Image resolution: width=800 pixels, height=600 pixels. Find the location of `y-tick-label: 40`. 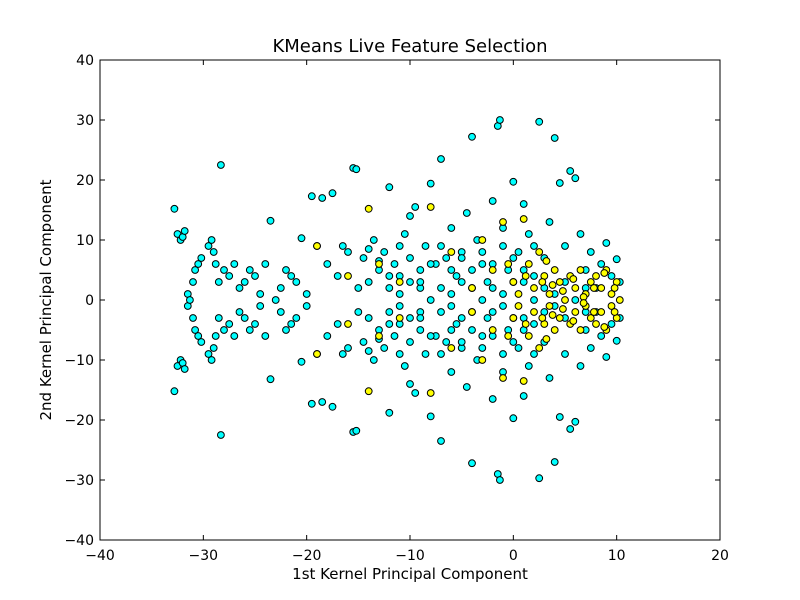

y-tick-label: 40 is located at coordinates (85, 61).